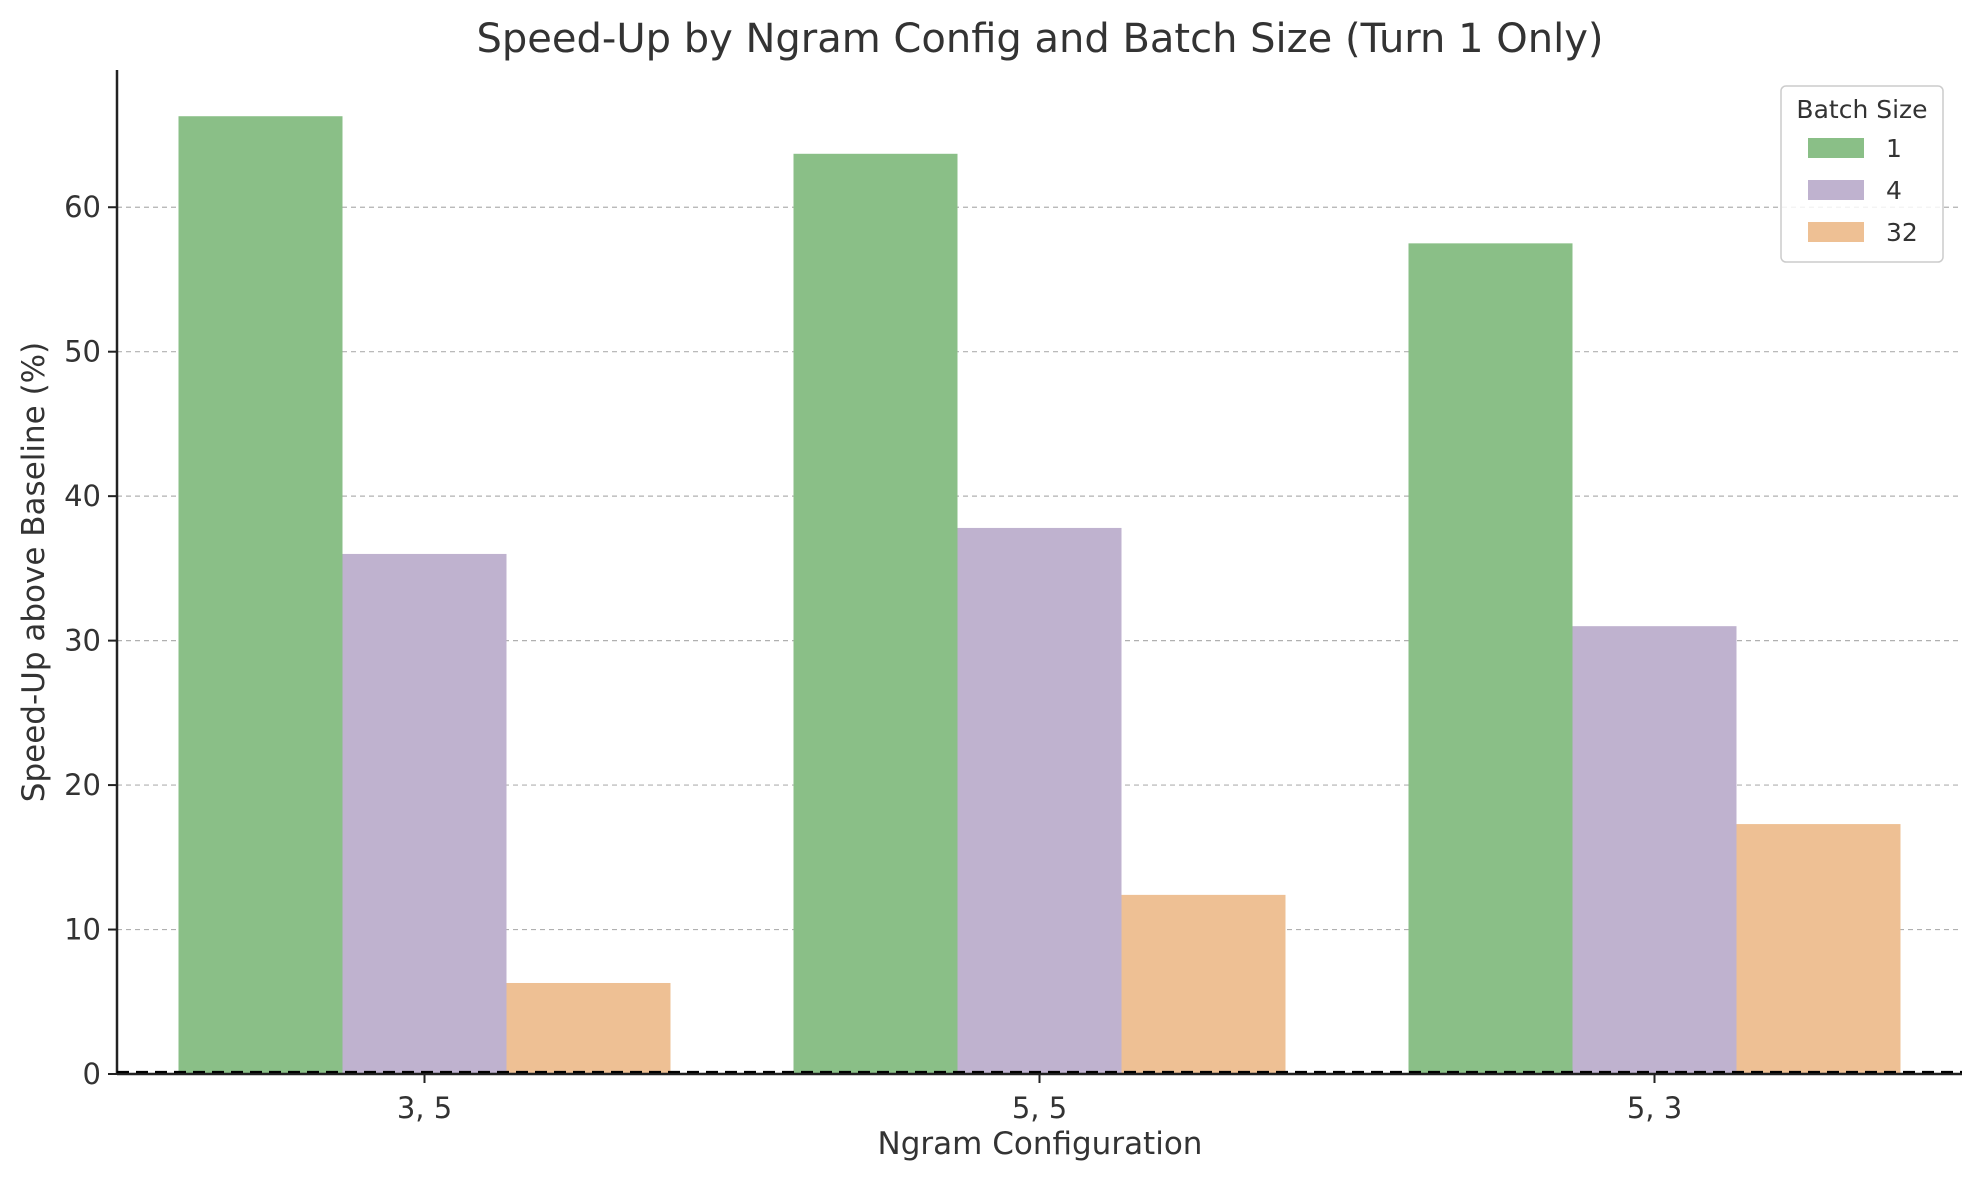  I want to click on legend-title: Batch Size, so click(1861, 109).